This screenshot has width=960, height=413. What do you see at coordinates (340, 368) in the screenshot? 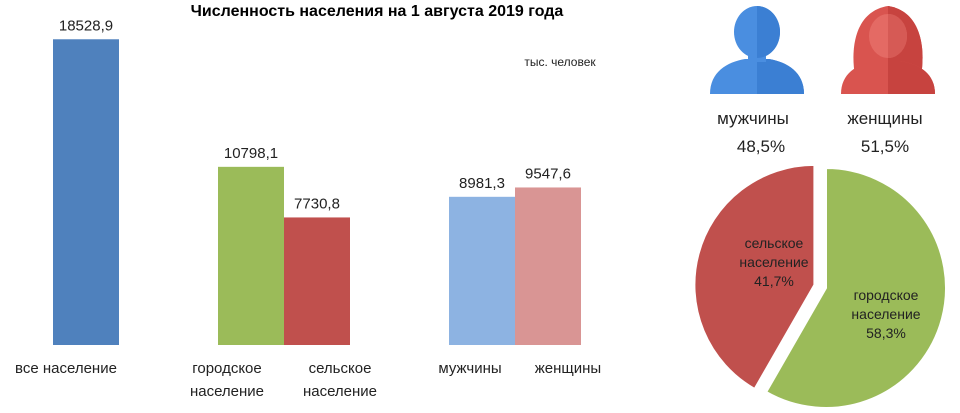
I see `category-label: сельское` at bounding box center [340, 368].